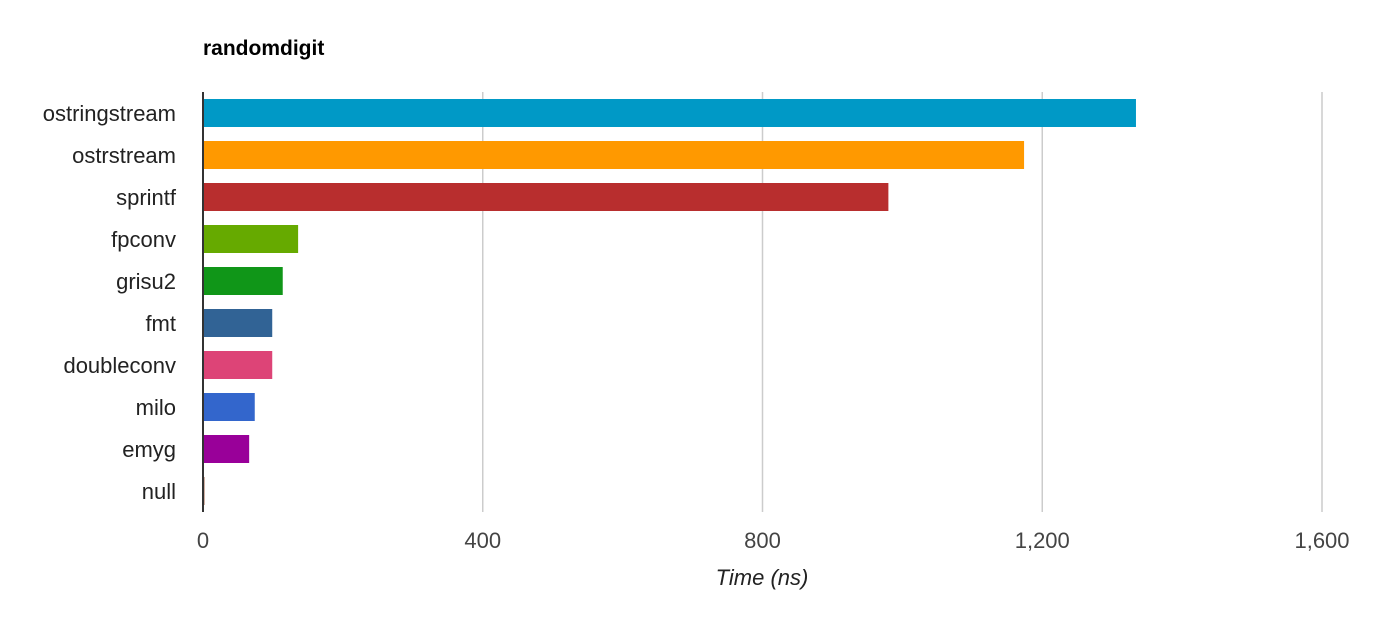 This screenshot has height=620, width=1390. Describe the element at coordinates (109, 113) in the screenshot. I see `category-label: ostringstream` at that location.